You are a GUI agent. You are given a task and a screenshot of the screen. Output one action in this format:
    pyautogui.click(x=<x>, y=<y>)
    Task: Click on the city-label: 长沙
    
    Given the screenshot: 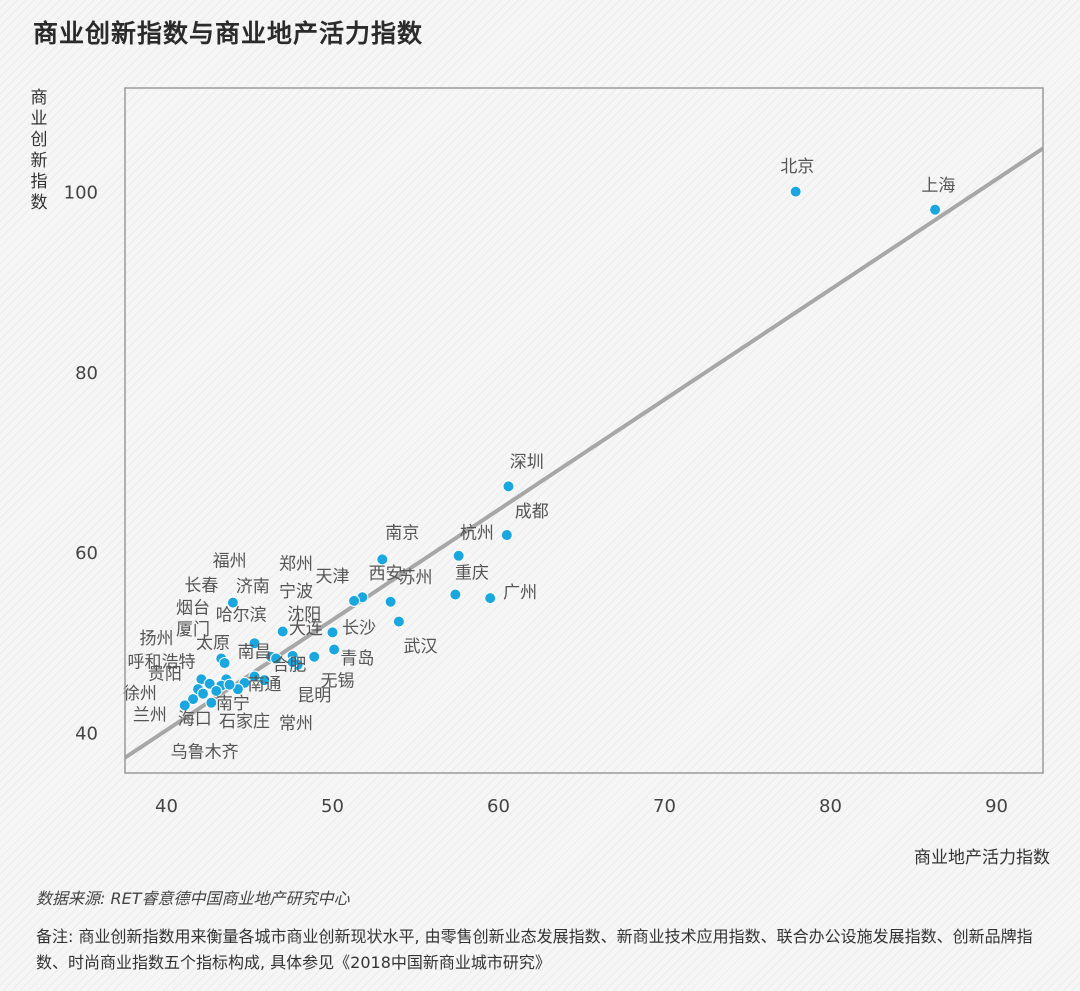 What is the action you would take?
    pyautogui.click(x=359, y=628)
    